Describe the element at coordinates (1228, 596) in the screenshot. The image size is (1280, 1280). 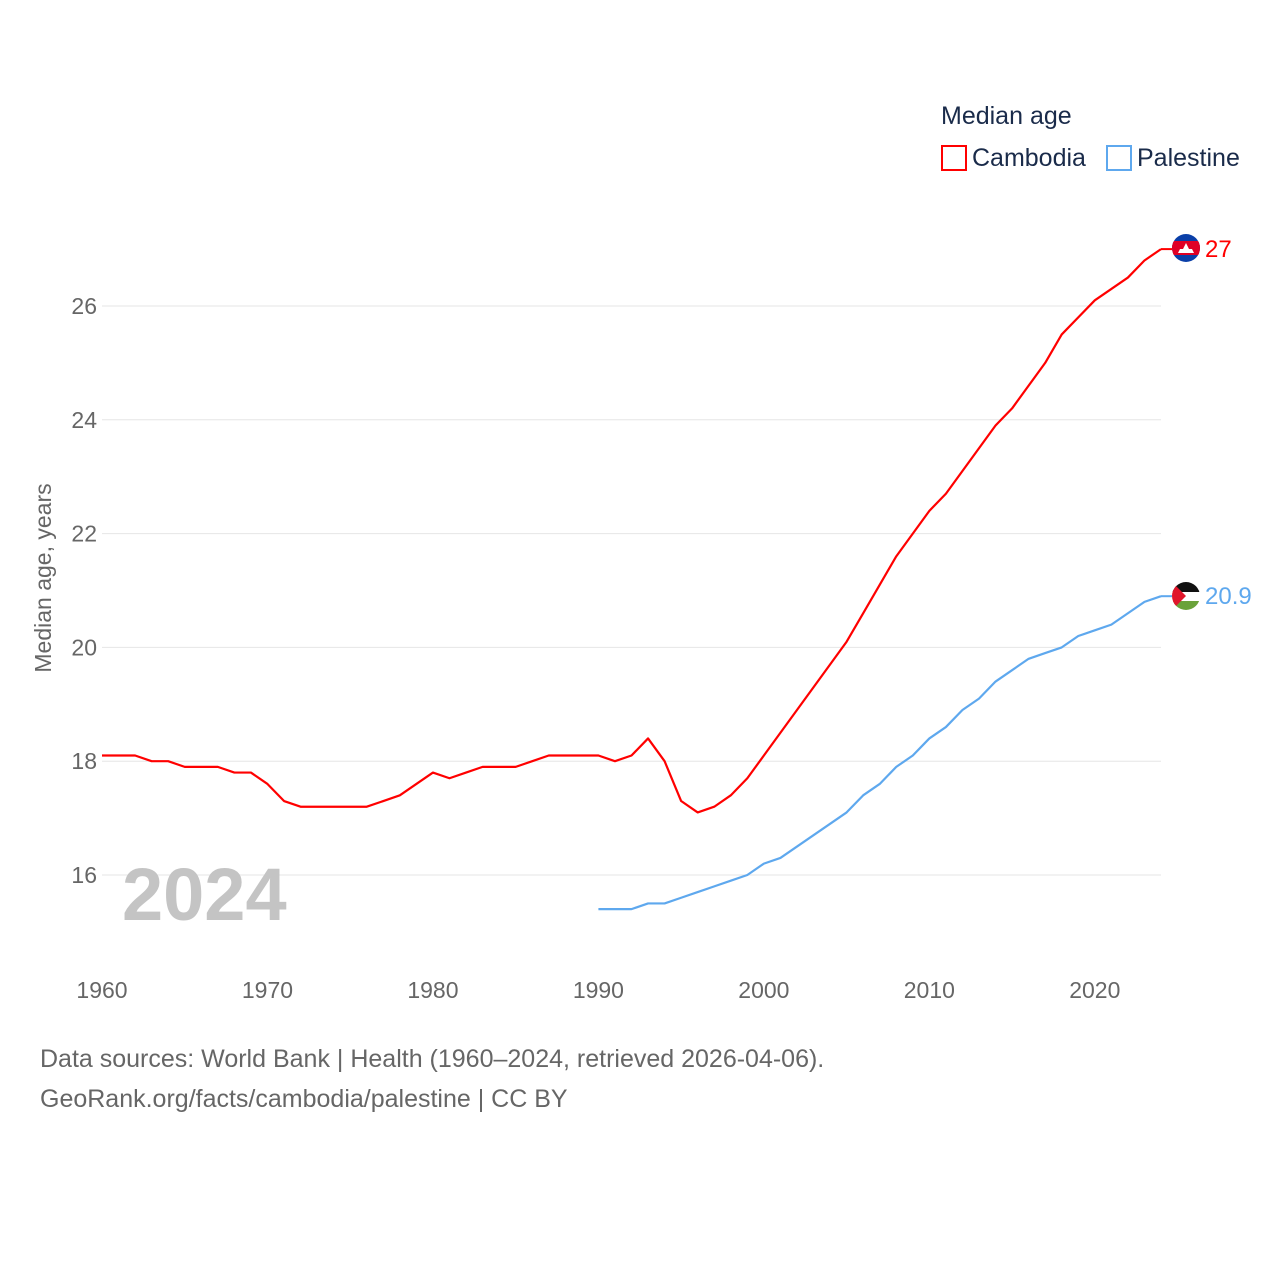
I see `end-value-label: 20.9` at that location.